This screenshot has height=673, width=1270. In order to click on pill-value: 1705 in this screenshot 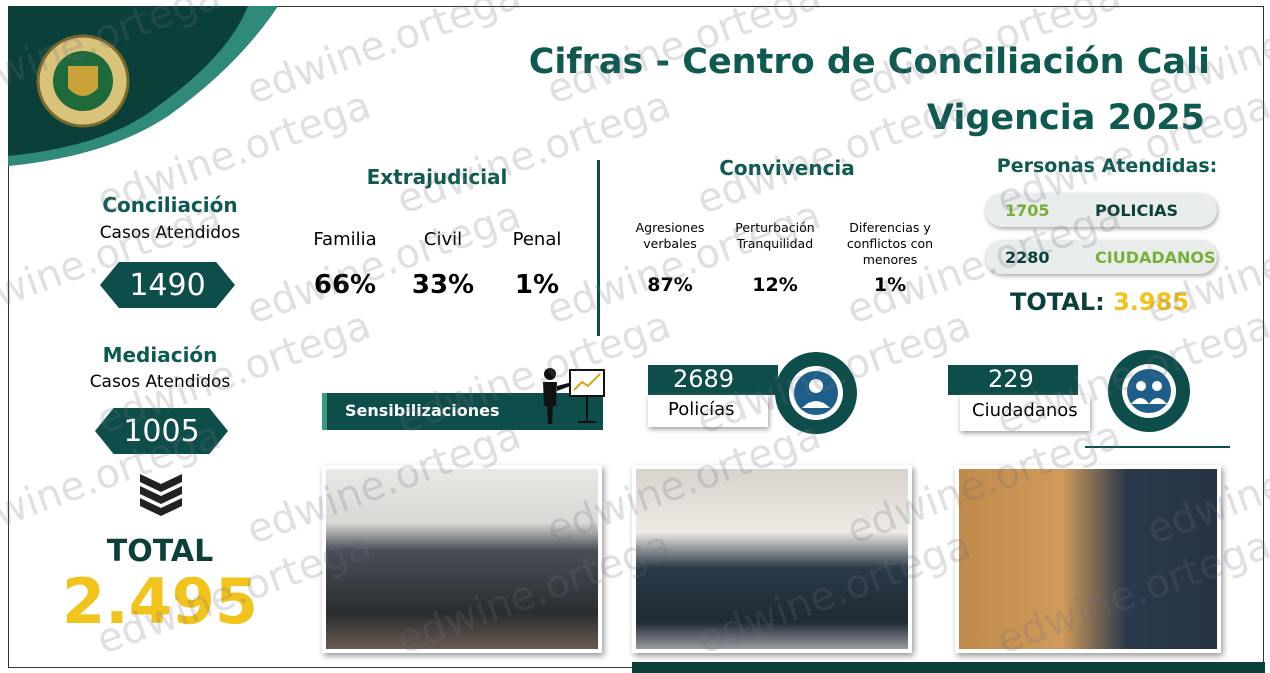, I will do `click(1027, 210)`.